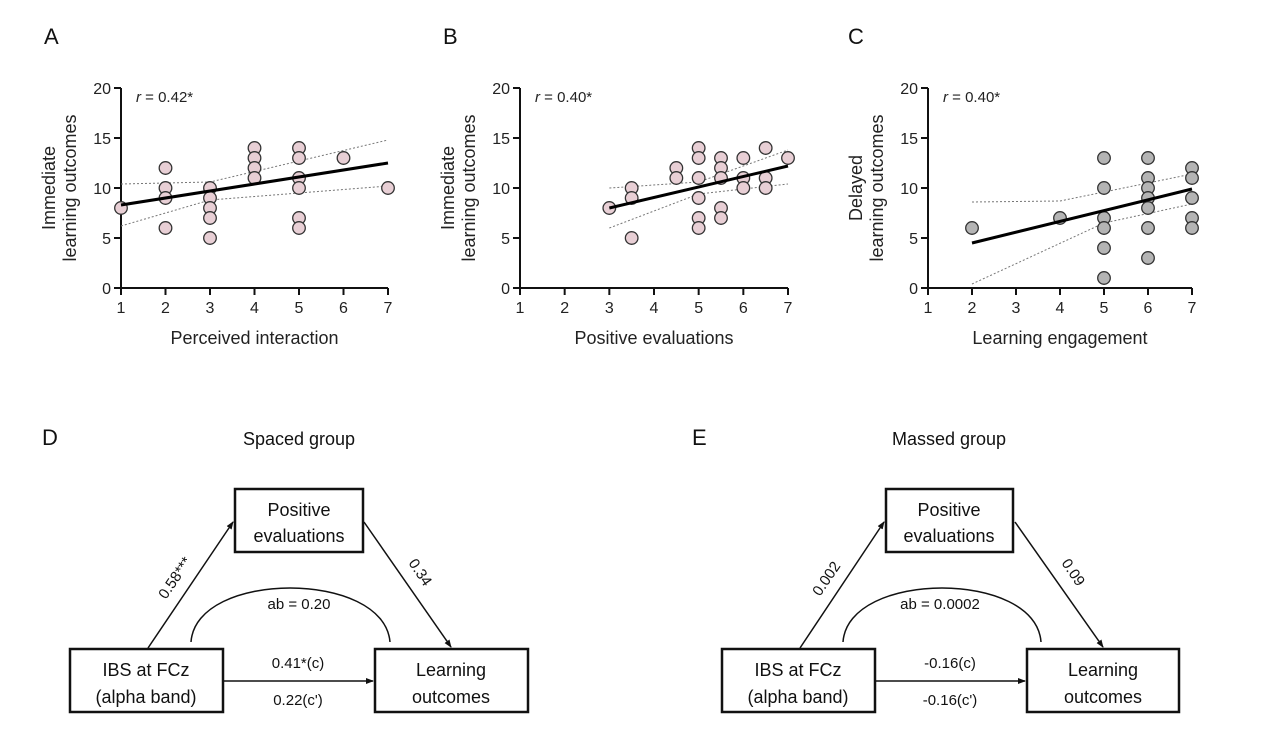 The image size is (1268, 731). Describe the element at coordinates (856, 36) in the screenshot. I see `panel-label-c: C` at that location.